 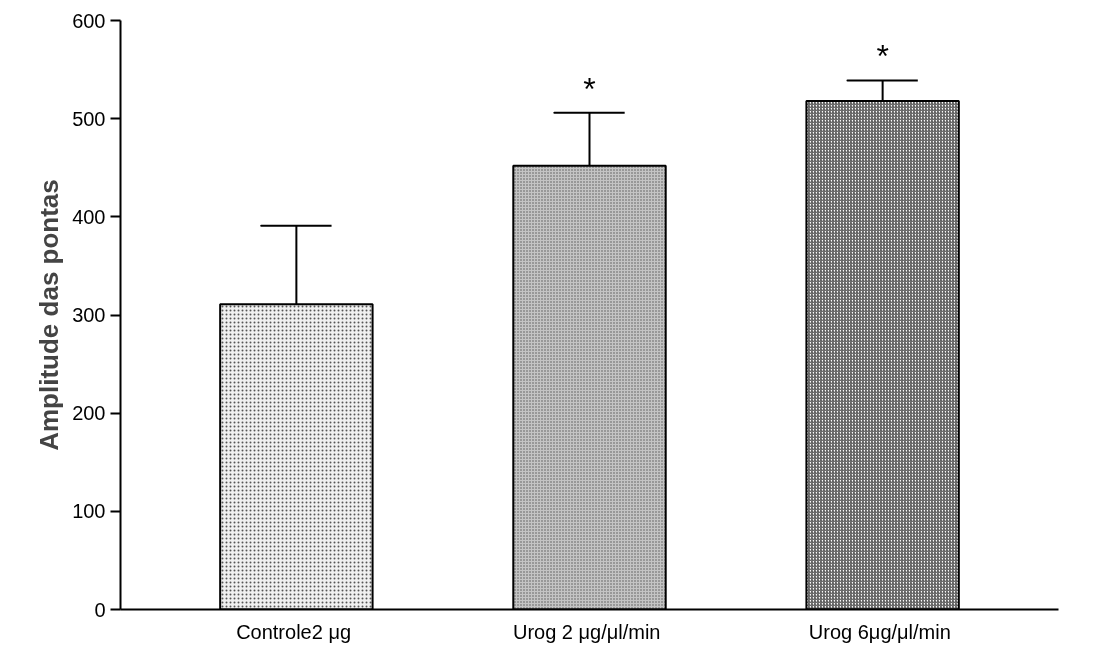 What do you see at coordinates (89, 413) in the screenshot?
I see `y-tick-label: 200` at bounding box center [89, 413].